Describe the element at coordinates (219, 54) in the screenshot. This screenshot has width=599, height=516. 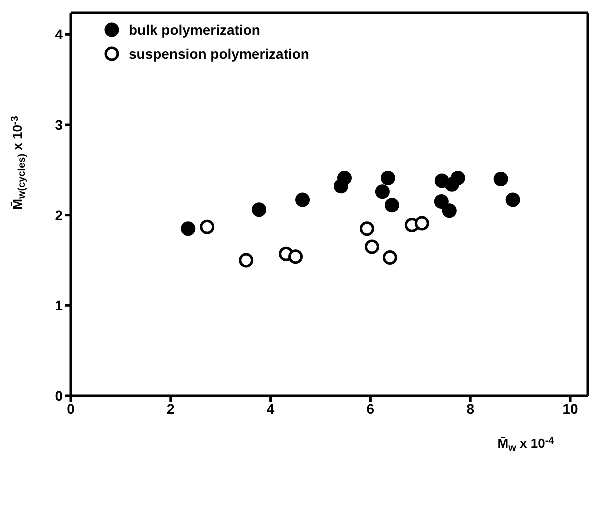
I see `legend-label: suspension polymerization` at that location.